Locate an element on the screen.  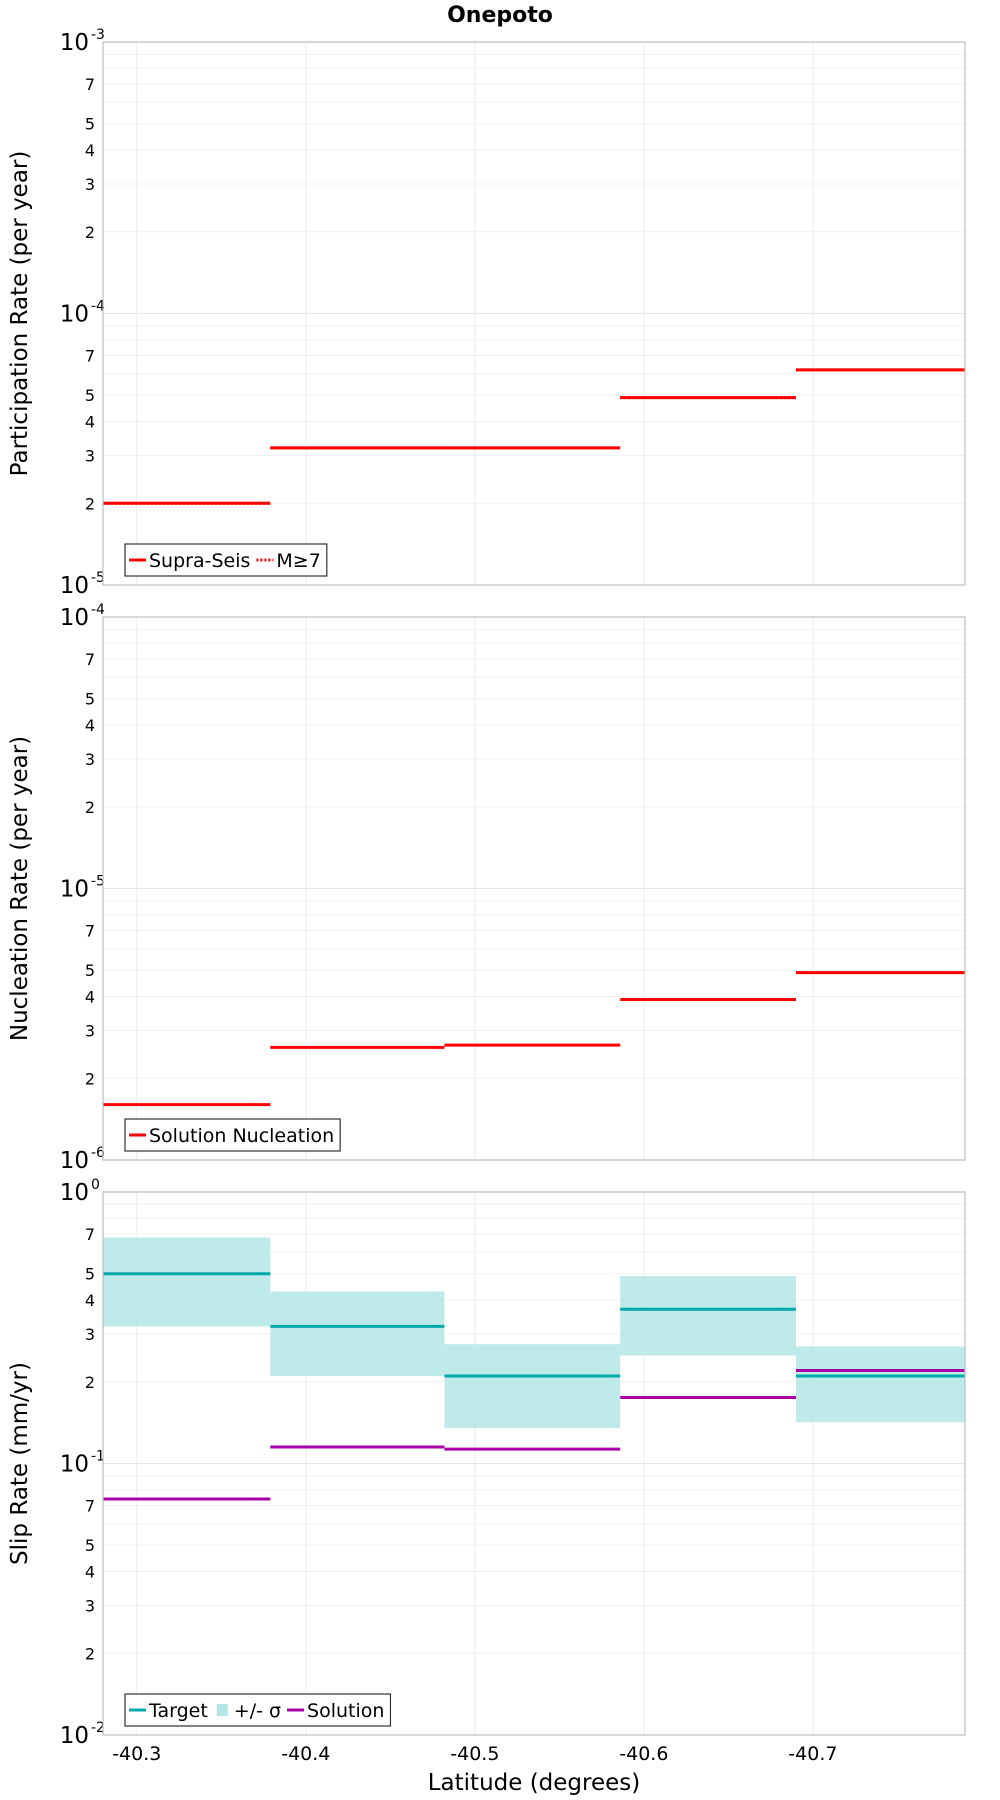
y-axis-label: Slip Rate (mm/yr) is located at coordinates (20, 1463).